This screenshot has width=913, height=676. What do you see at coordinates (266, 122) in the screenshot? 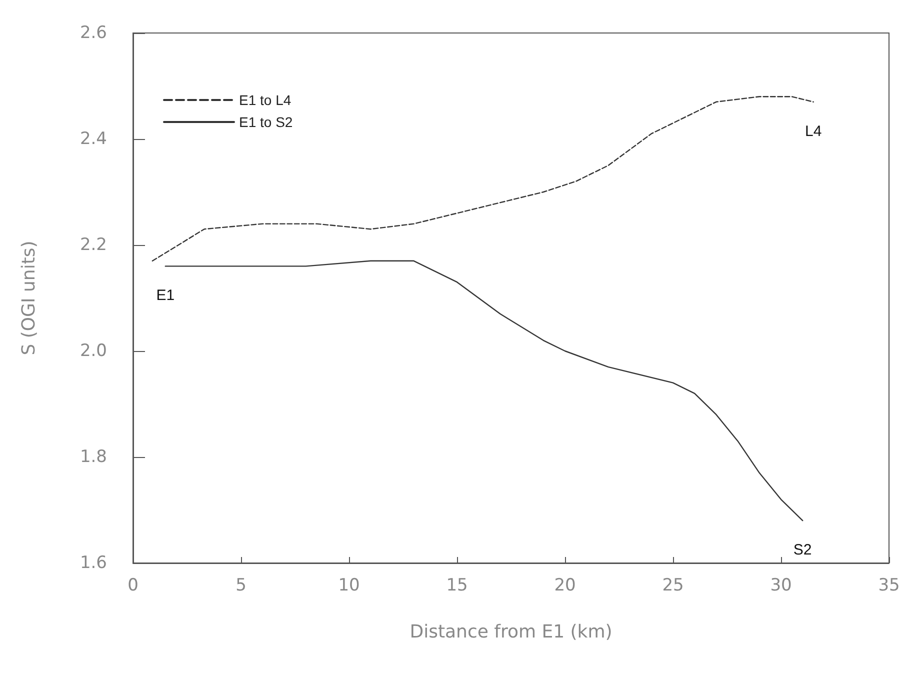
I see `legend-label: E1 to S2` at bounding box center [266, 122].